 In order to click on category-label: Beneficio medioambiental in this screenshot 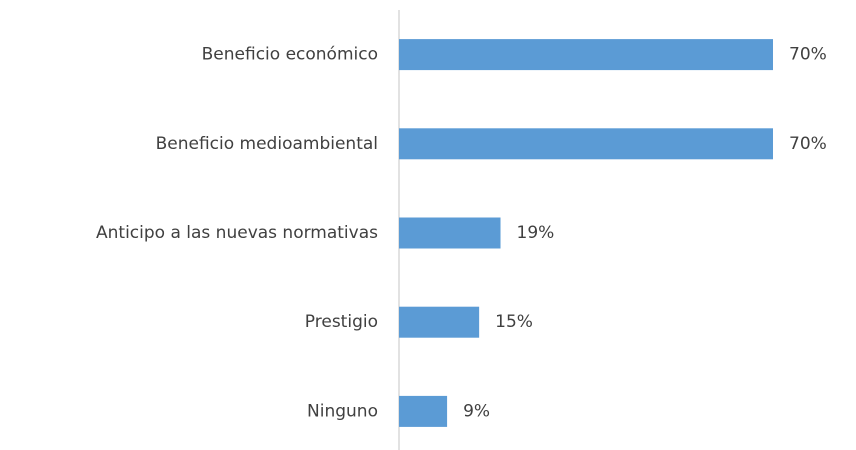, I will do `click(267, 144)`.